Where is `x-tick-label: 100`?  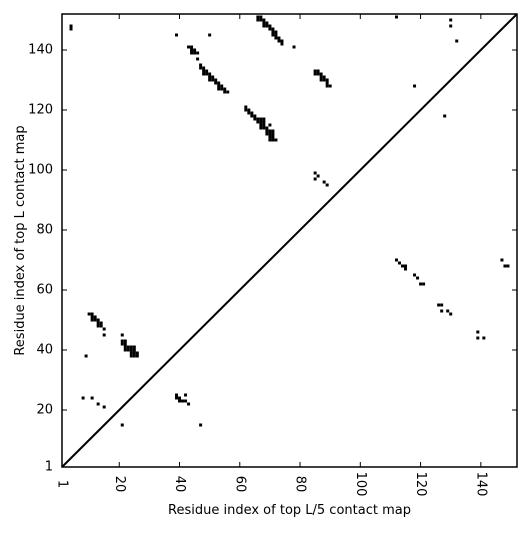
x-tick-label: 100 is located at coordinates (360, 484).